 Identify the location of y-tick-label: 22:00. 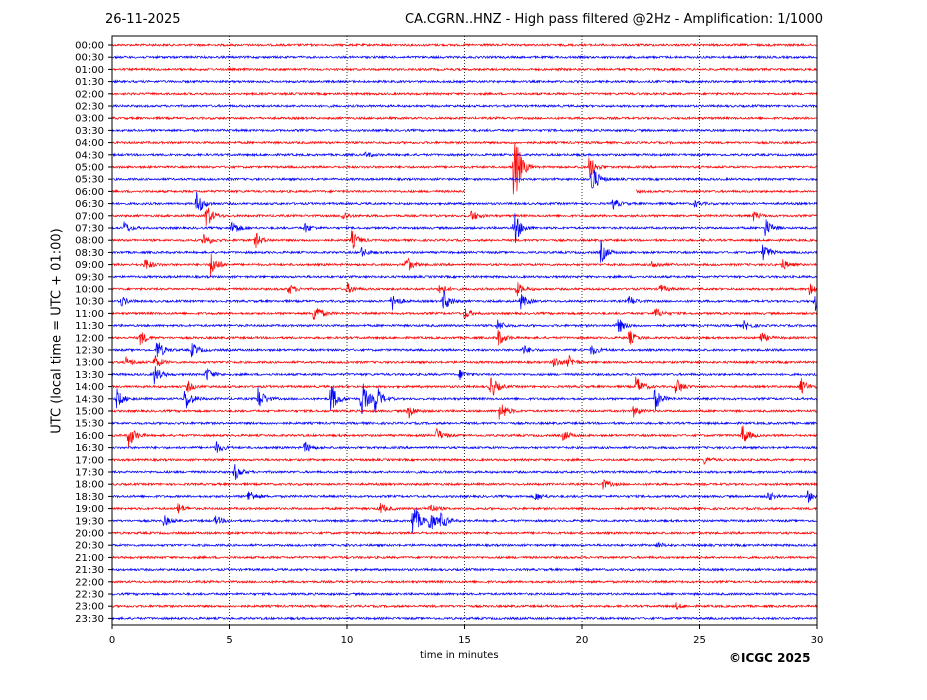
(89, 582).